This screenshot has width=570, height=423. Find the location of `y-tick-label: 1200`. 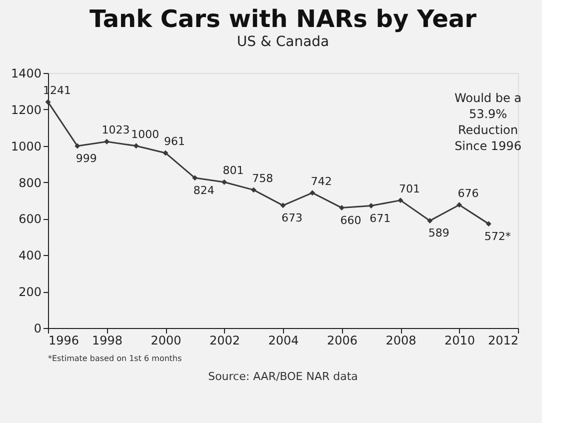

y-tick-label: 1200 is located at coordinates (26, 109).